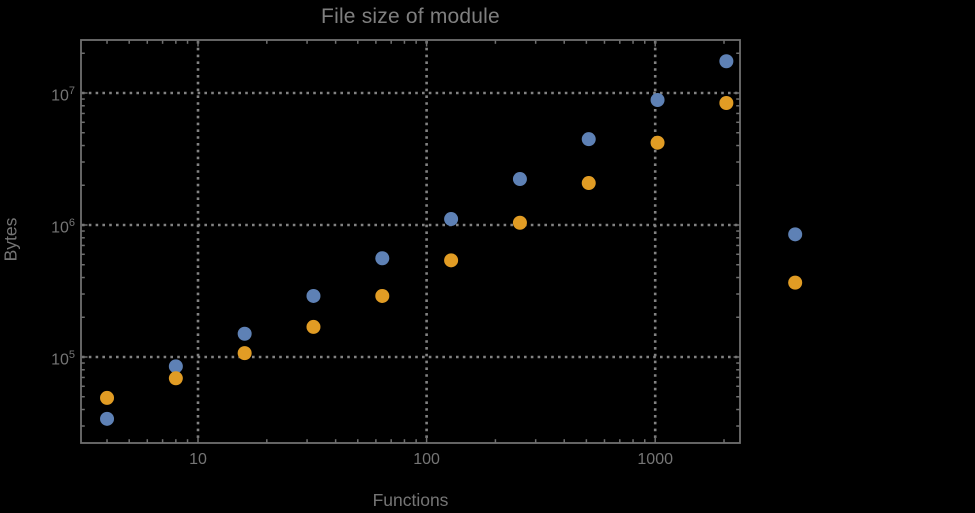 This screenshot has width=975, height=513. What do you see at coordinates (426, 459) in the screenshot?
I see `x-tick-label: 100` at bounding box center [426, 459].